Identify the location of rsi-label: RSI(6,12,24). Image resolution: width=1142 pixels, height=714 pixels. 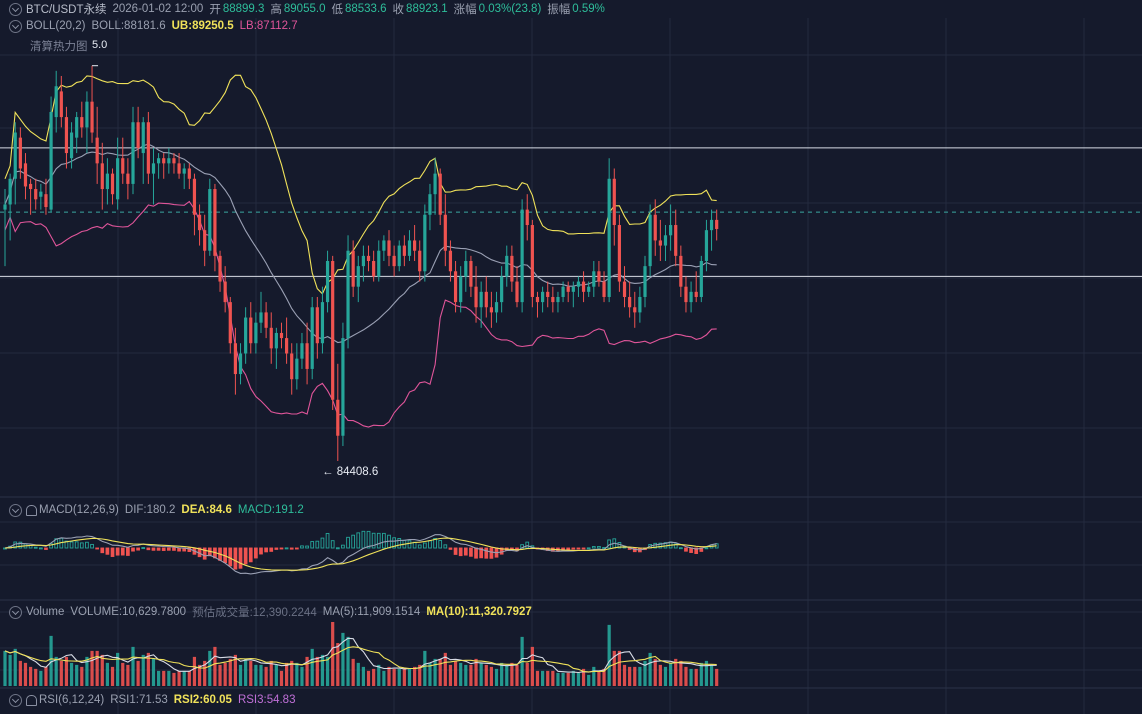
(72, 700).